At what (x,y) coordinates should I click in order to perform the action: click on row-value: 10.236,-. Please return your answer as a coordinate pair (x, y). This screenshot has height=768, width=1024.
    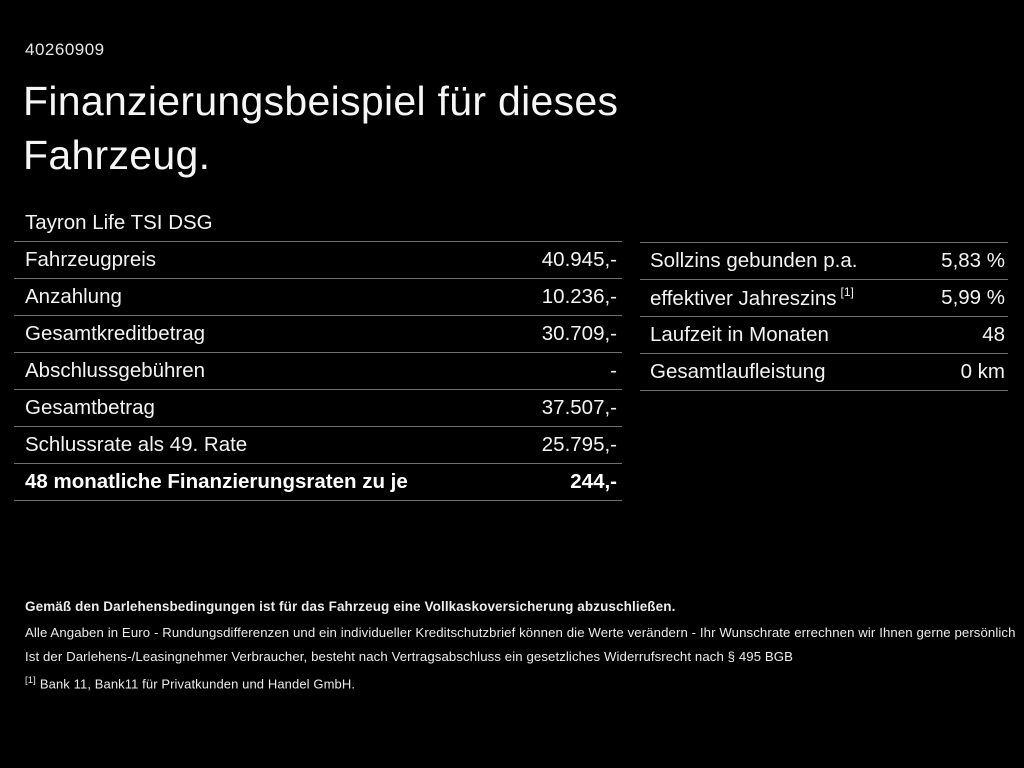
    Looking at the image, I should click on (579, 296).